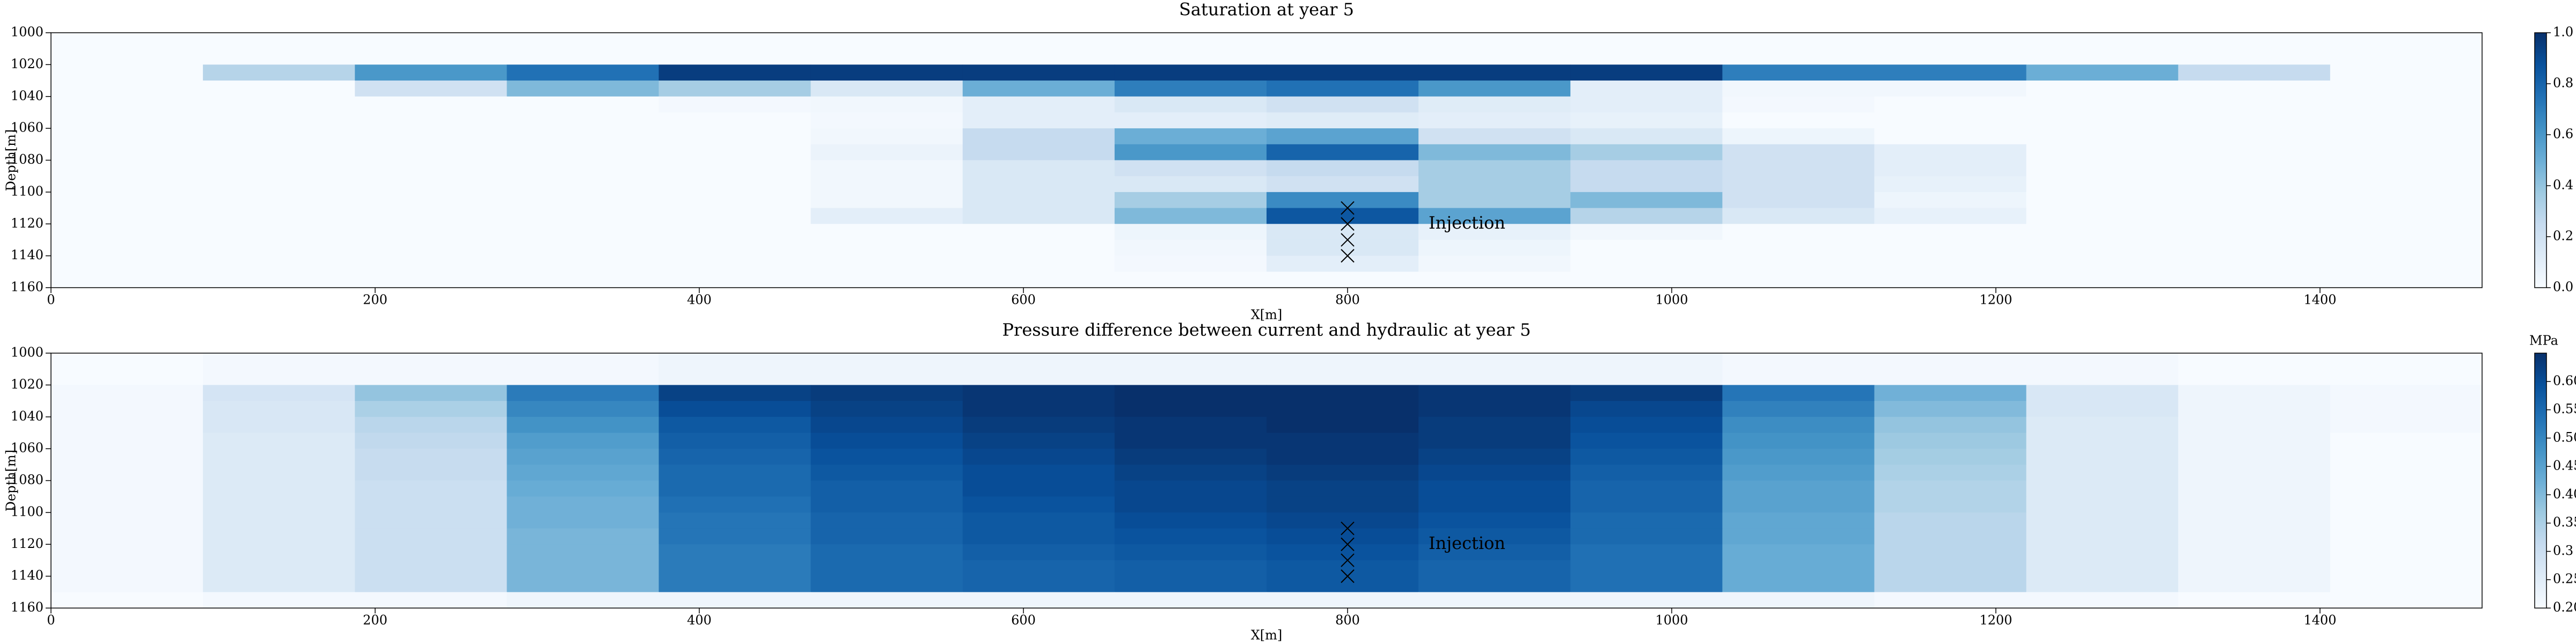 This screenshot has width=2576, height=644. What do you see at coordinates (27, 575) in the screenshot?
I see `y-tick-label: 1140` at bounding box center [27, 575].